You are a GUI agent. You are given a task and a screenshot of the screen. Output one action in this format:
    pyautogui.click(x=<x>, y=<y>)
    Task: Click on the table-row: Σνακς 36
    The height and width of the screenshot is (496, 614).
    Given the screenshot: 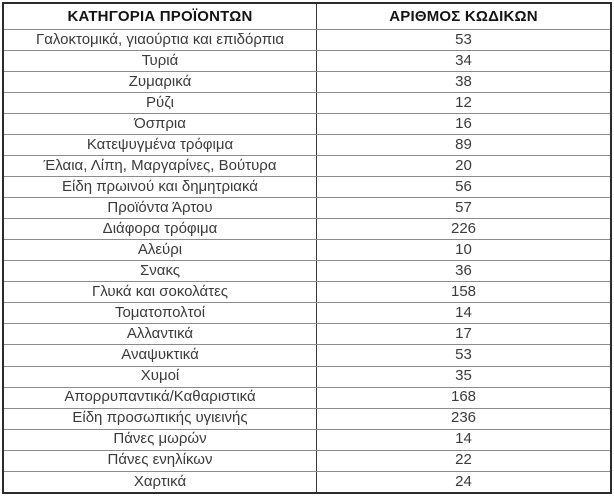 What is the action you would take?
    pyautogui.click(x=307, y=271)
    